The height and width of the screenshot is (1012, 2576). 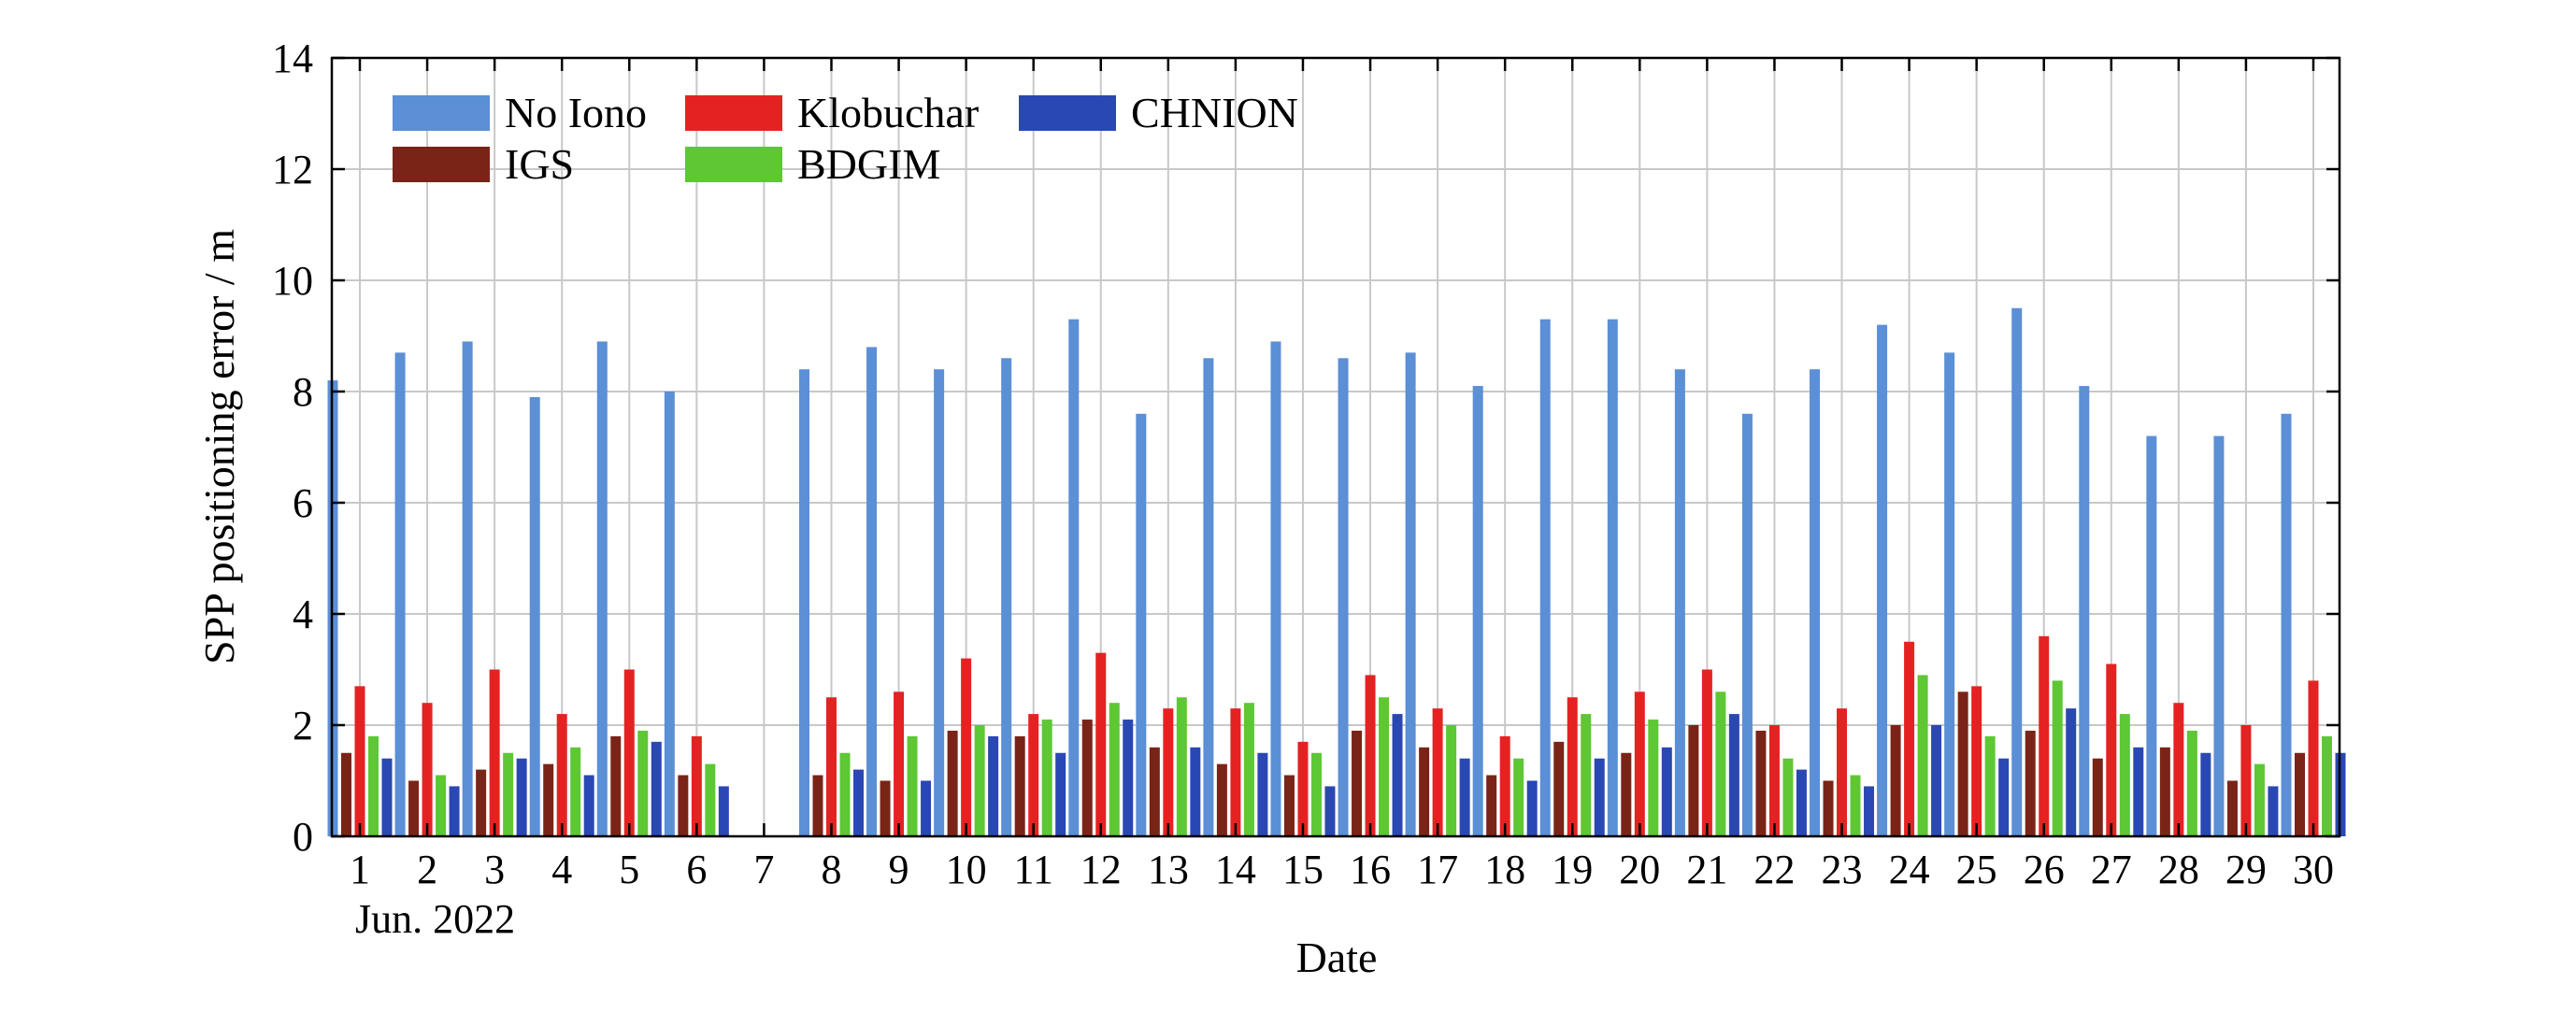 I want to click on y-tick-label: 4, so click(x=303, y=614).